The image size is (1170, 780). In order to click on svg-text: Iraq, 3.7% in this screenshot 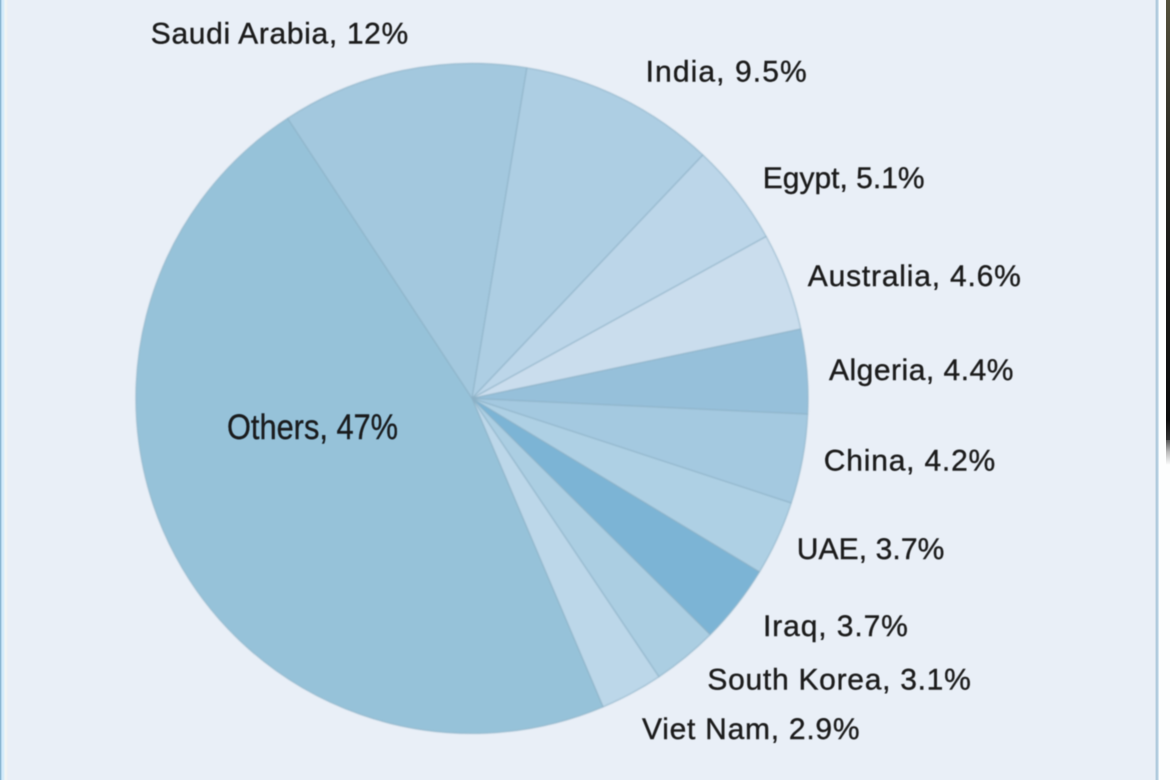, I will do `click(836, 626)`.